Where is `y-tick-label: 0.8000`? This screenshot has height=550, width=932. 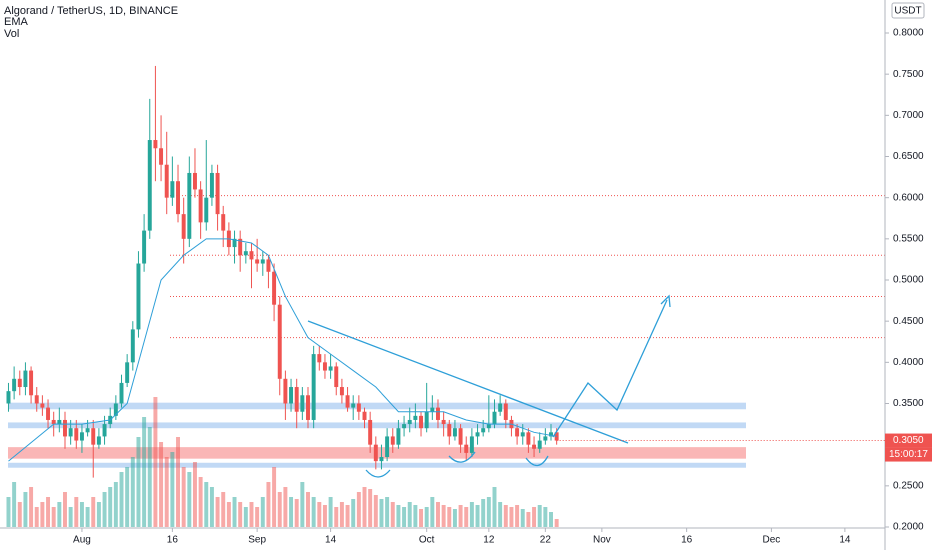
y-tick-label: 0.8000 is located at coordinates (908, 33).